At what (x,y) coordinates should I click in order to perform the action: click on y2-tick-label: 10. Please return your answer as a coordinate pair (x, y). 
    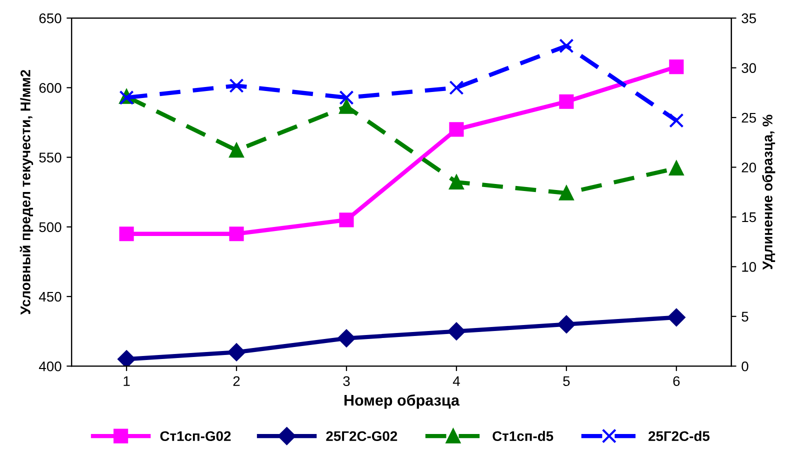
    Looking at the image, I should click on (749, 267).